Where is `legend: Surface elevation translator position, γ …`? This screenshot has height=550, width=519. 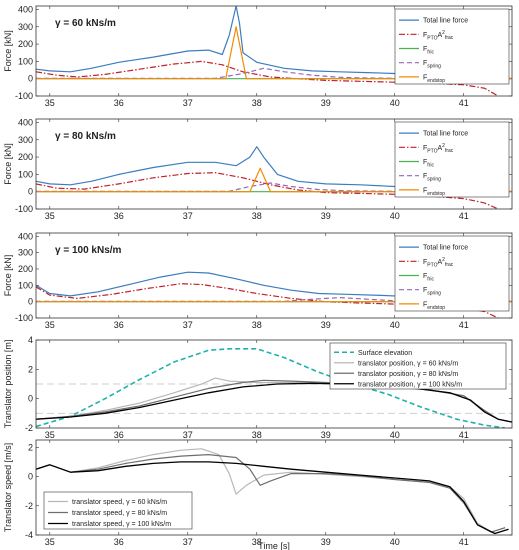 legend: Surface elevation translator position, γ … is located at coordinates (418, 366).